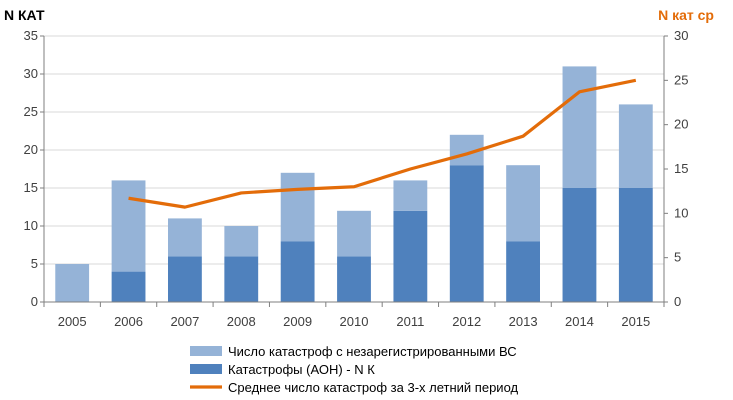 This screenshot has width=733, height=400. Describe the element at coordinates (410, 195) in the screenshot. I see `bar-unregistered-2011` at that location.